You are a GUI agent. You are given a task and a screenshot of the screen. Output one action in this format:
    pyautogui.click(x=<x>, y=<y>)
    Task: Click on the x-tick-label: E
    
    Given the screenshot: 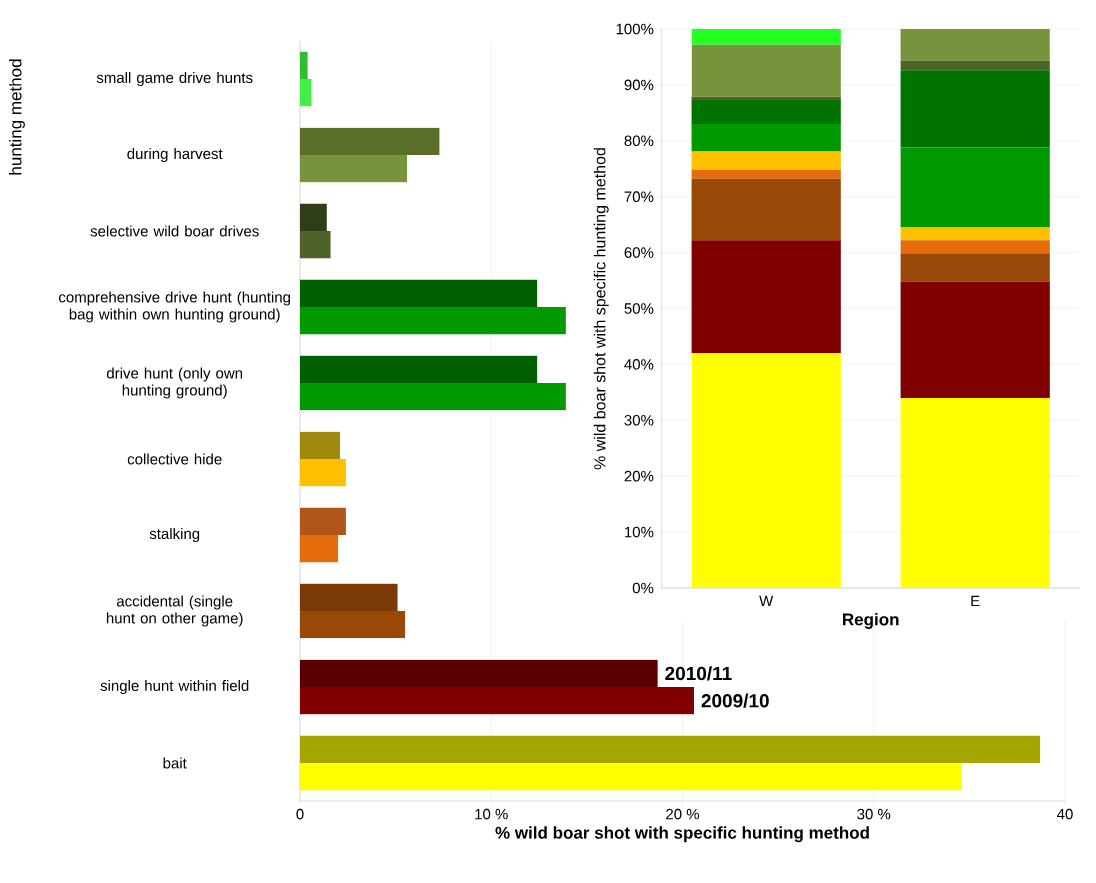 What is the action you would take?
    pyautogui.click(x=975, y=601)
    